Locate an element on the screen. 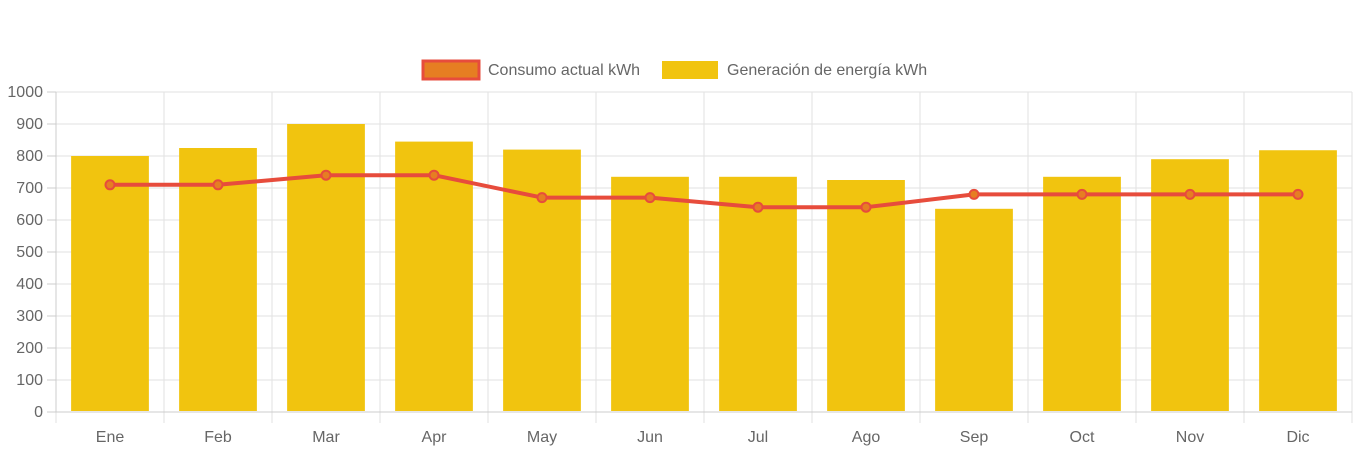 The height and width of the screenshot is (452, 1359). y-tick-label: 700 is located at coordinates (29, 188).